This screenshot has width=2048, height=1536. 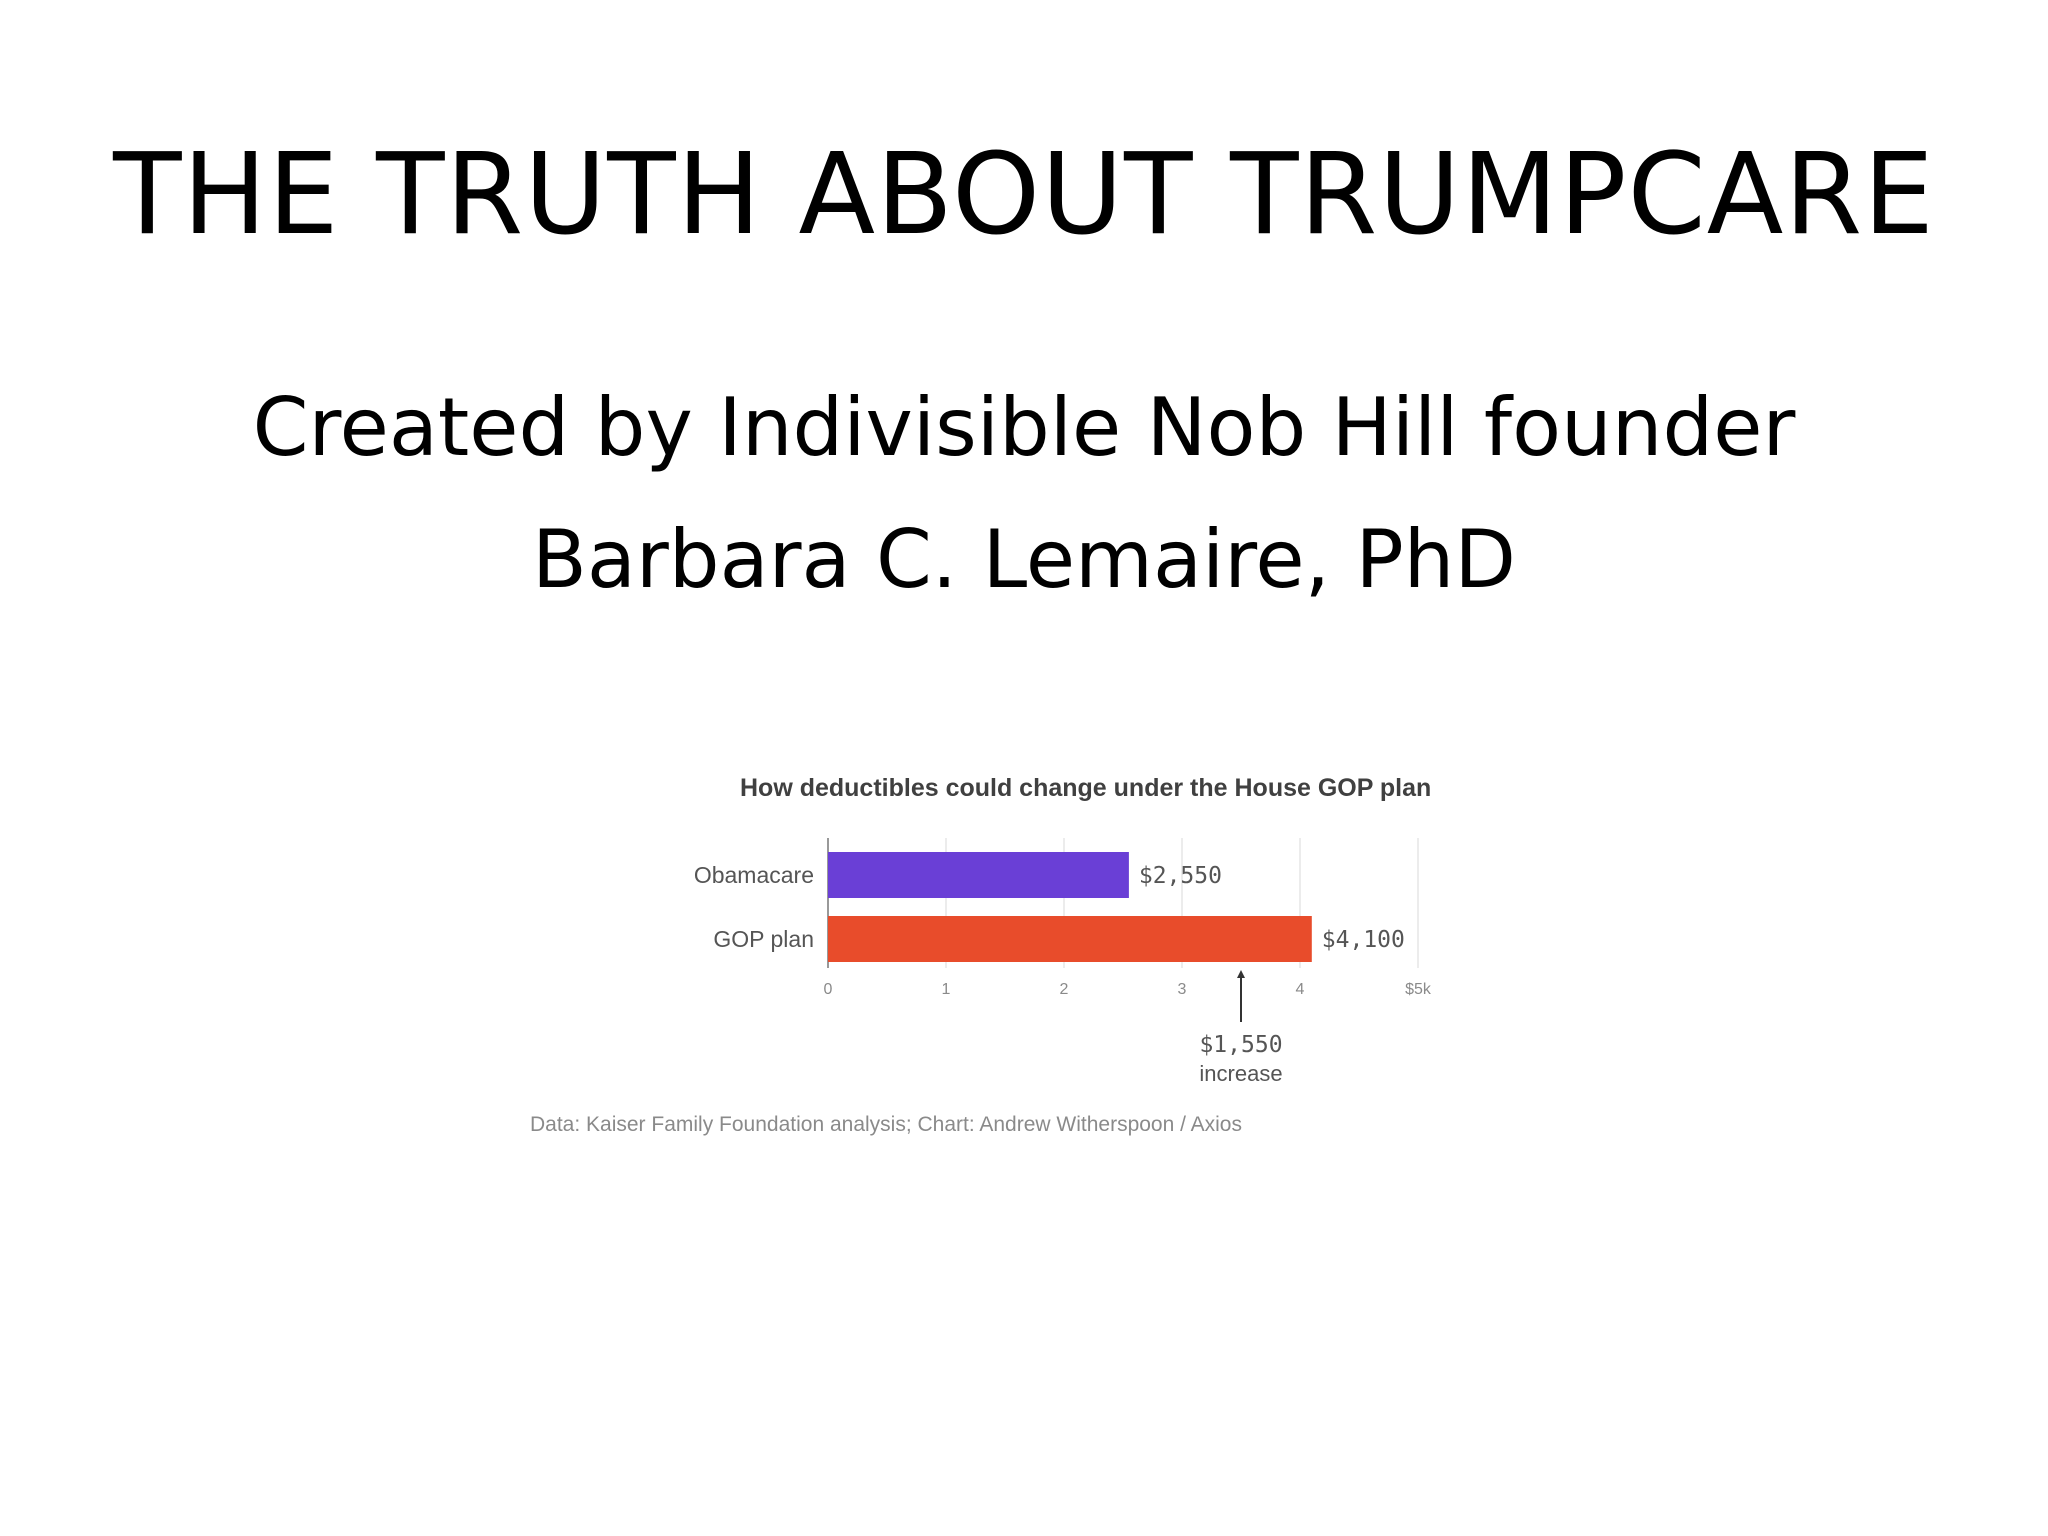 I want to click on slide-title: THE TRUTH ABOUT TRUMPCARE, so click(x=1024, y=195).